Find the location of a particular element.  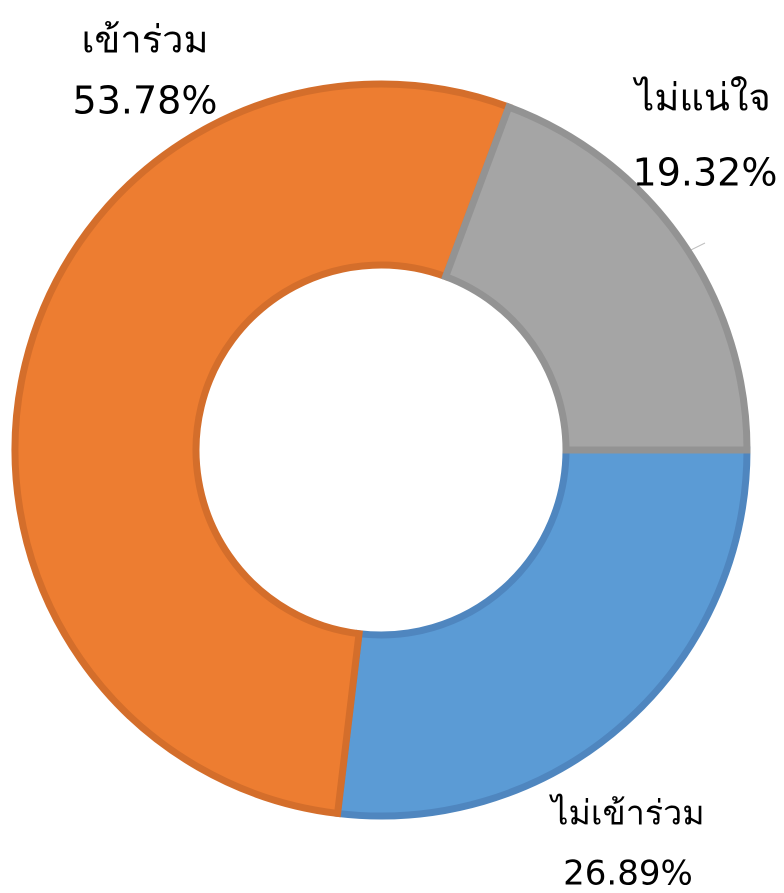

category-label: ไม่เข้าร่วม is located at coordinates (626, 814).